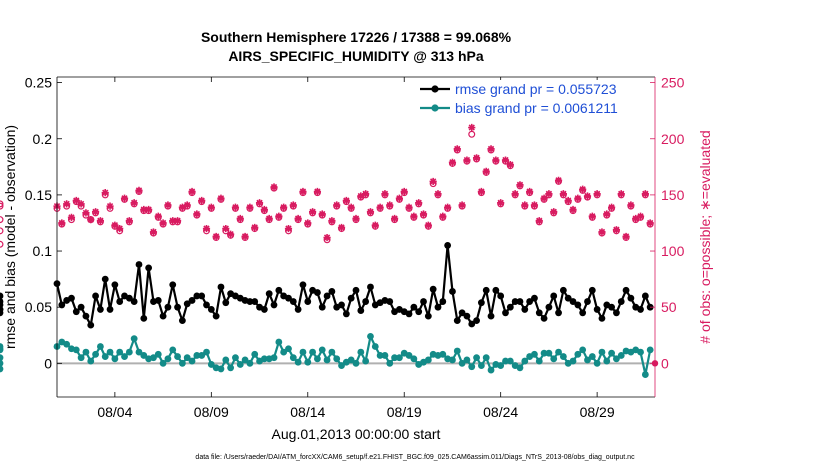 The width and height of the screenshot is (830, 470). Describe the element at coordinates (673, 139) in the screenshot. I see `y-right-tick-label: 200` at that location.